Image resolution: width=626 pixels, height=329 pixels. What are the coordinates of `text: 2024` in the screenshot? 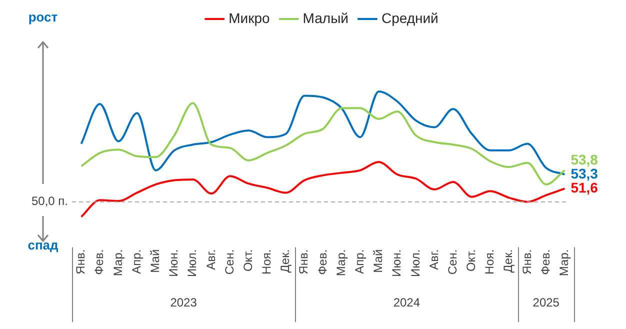 It's located at (406, 302).